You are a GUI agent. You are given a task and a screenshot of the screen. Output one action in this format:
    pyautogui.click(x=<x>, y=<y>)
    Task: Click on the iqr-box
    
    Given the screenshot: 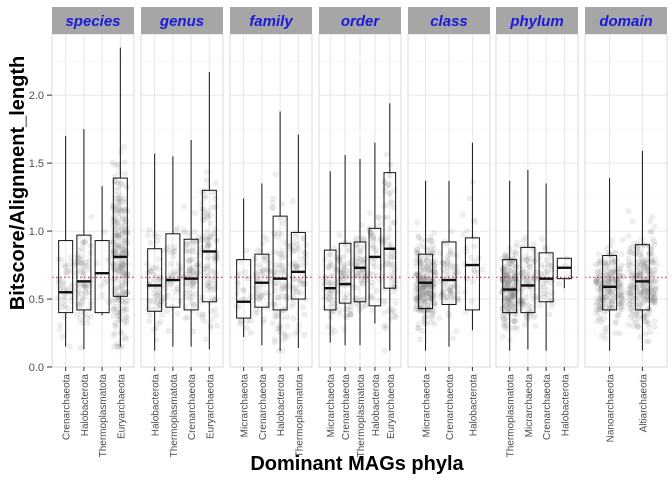 What is the action you would take?
    pyautogui.click(x=244, y=289)
    